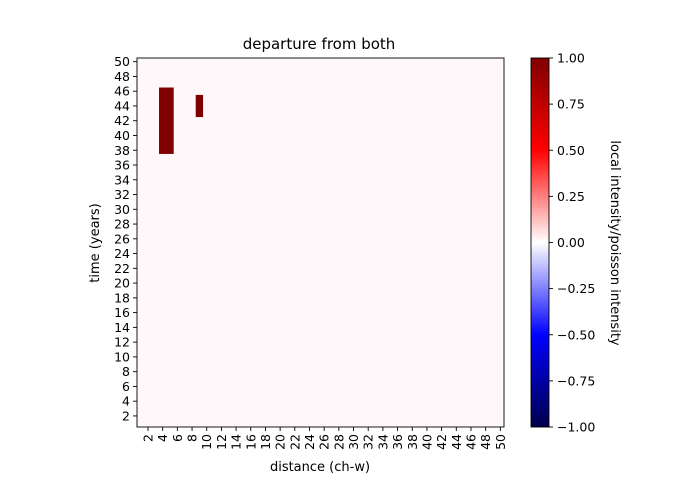 This screenshot has height=480, width=677. Describe the element at coordinates (338, 442) in the screenshot. I see `x-tick-label: 28` at that location.